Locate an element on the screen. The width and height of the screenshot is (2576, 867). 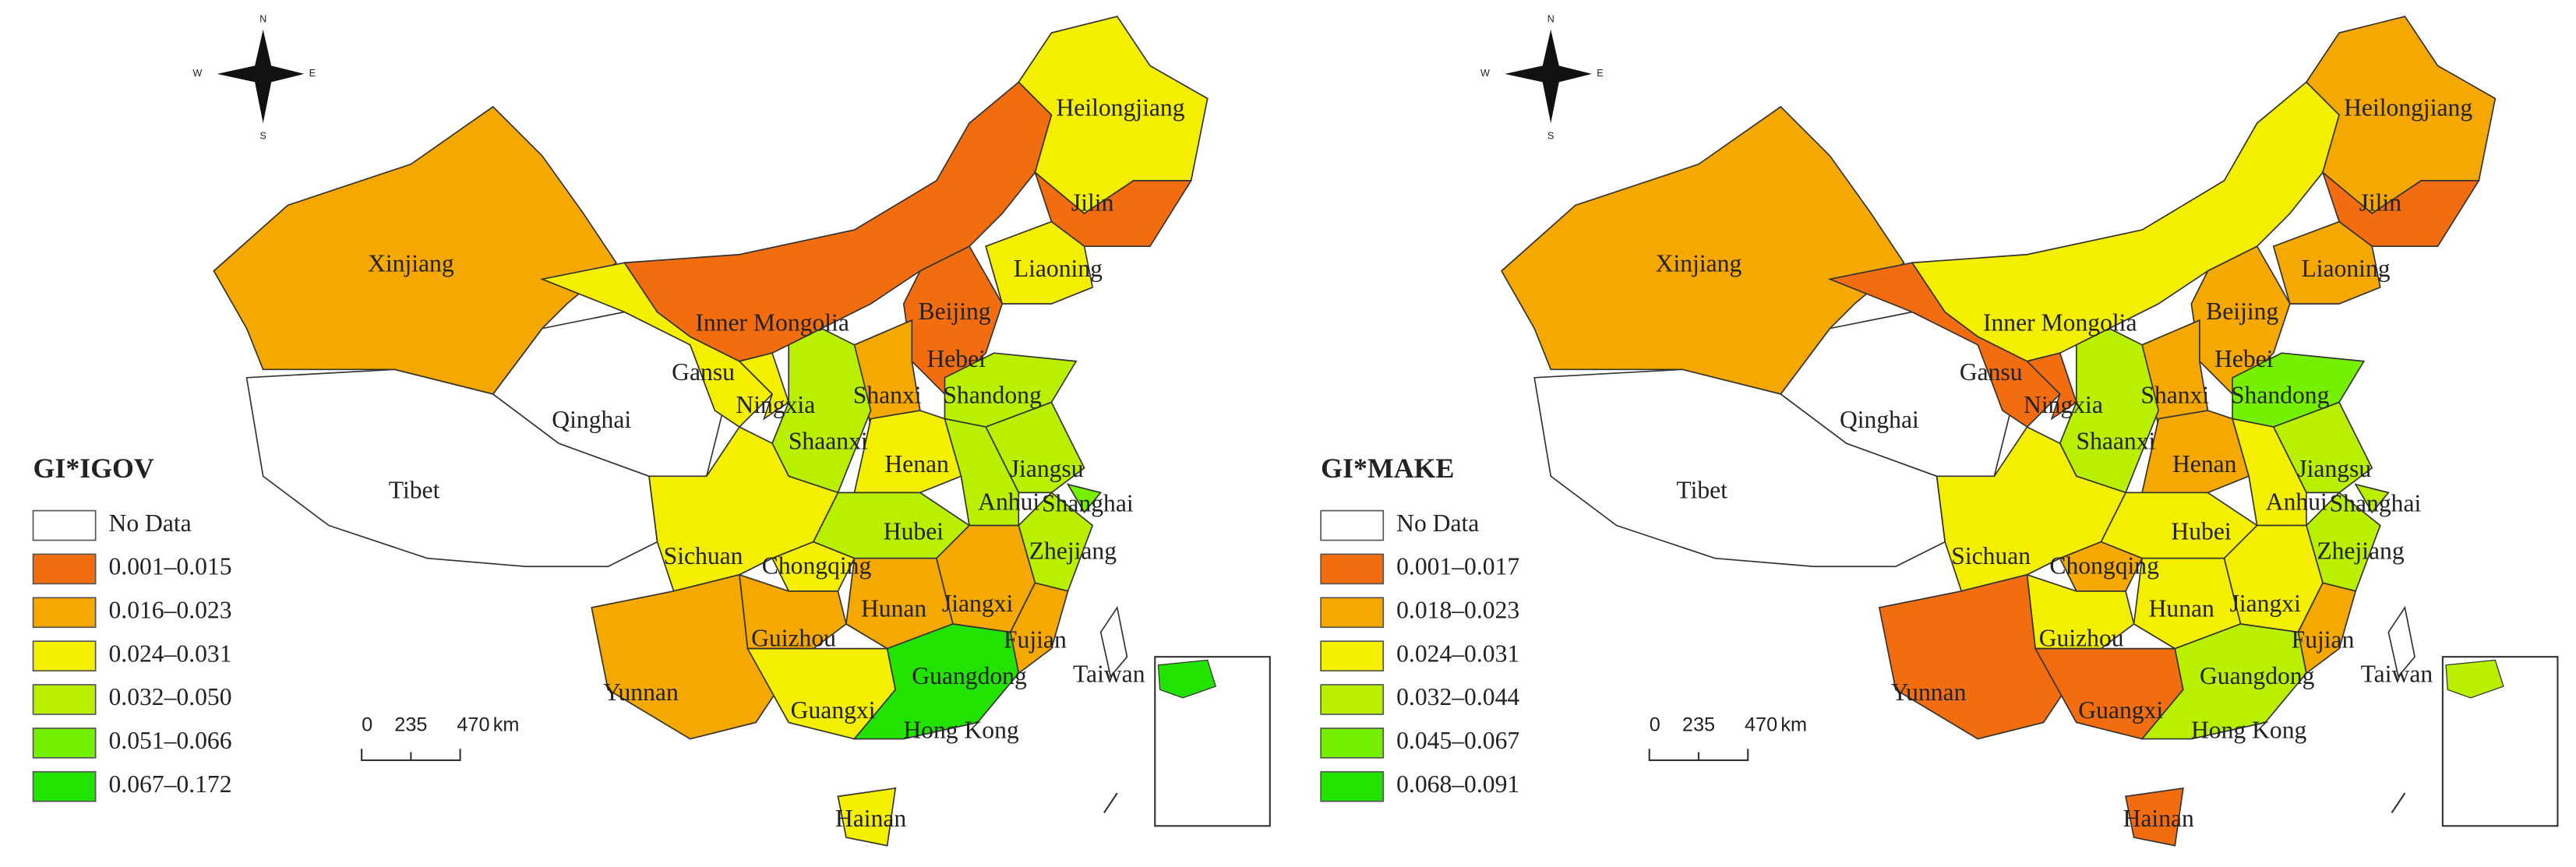
scale-label: 0 is located at coordinates (367, 724).